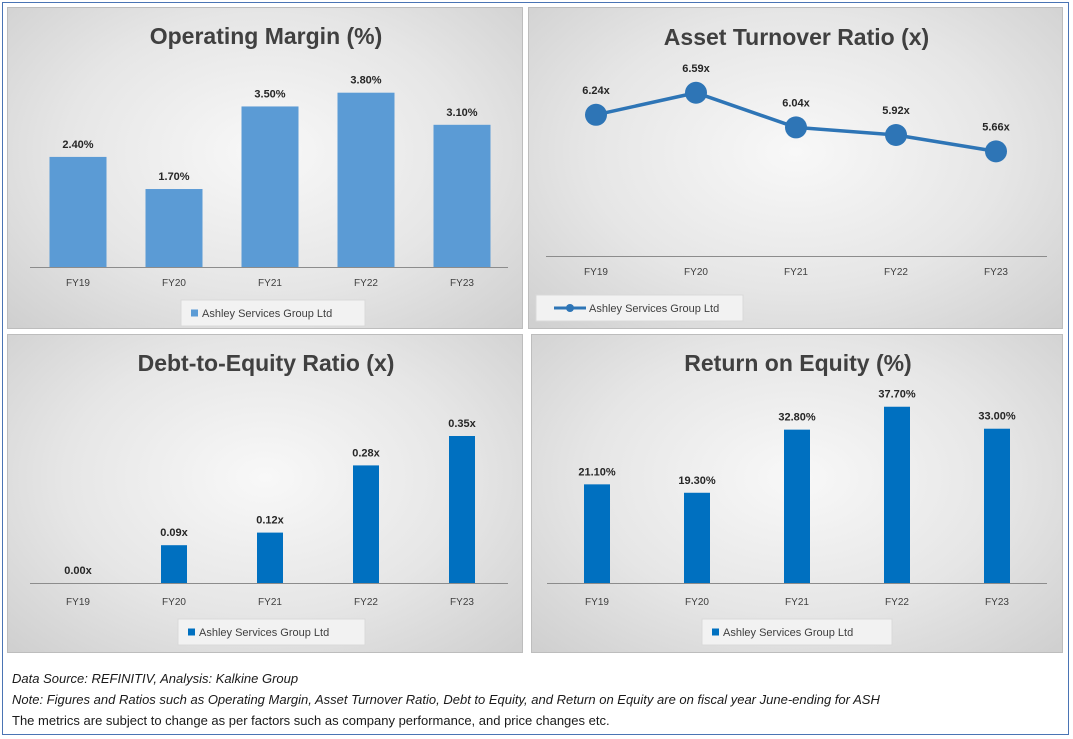 The height and width of the screenshot is (739, 1073). What do you see at coordinates (797, 418) in the screenshot?
I see `return-on-equity-data-label-FY21: 32.80%` at bounding box center [797, 418].